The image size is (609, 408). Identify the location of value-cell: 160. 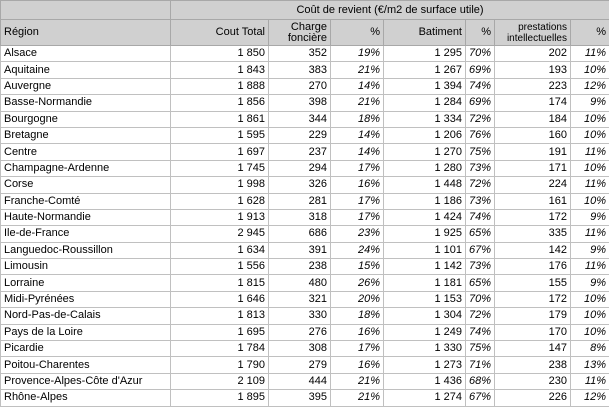
(532, 135).